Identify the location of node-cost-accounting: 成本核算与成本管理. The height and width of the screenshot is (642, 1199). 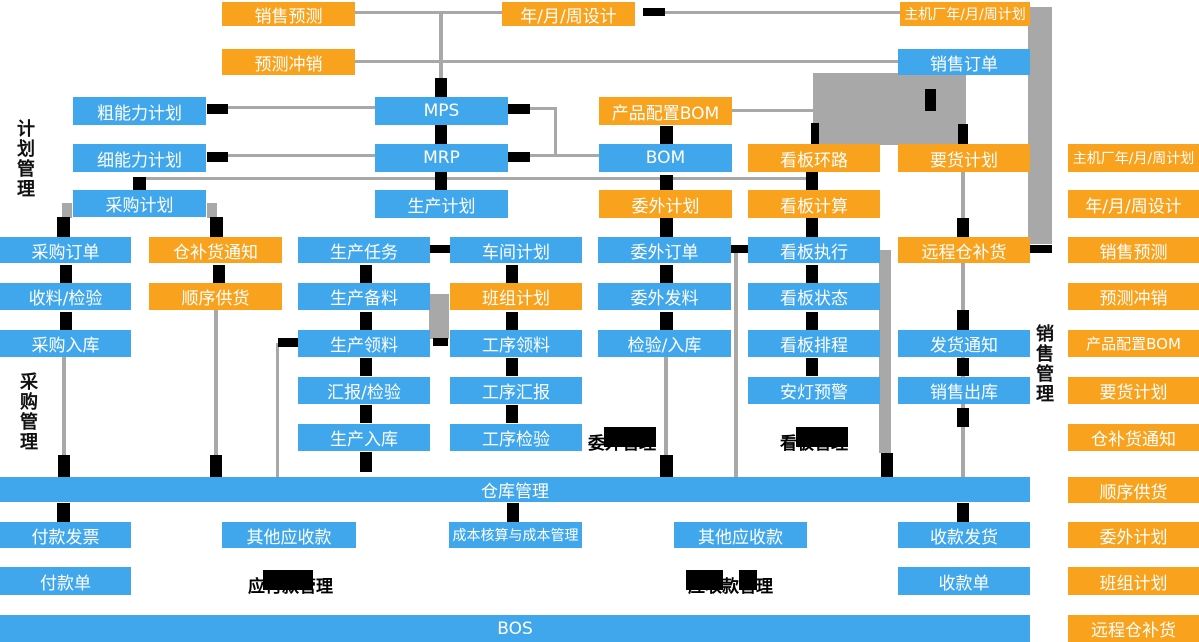
(515, 535).